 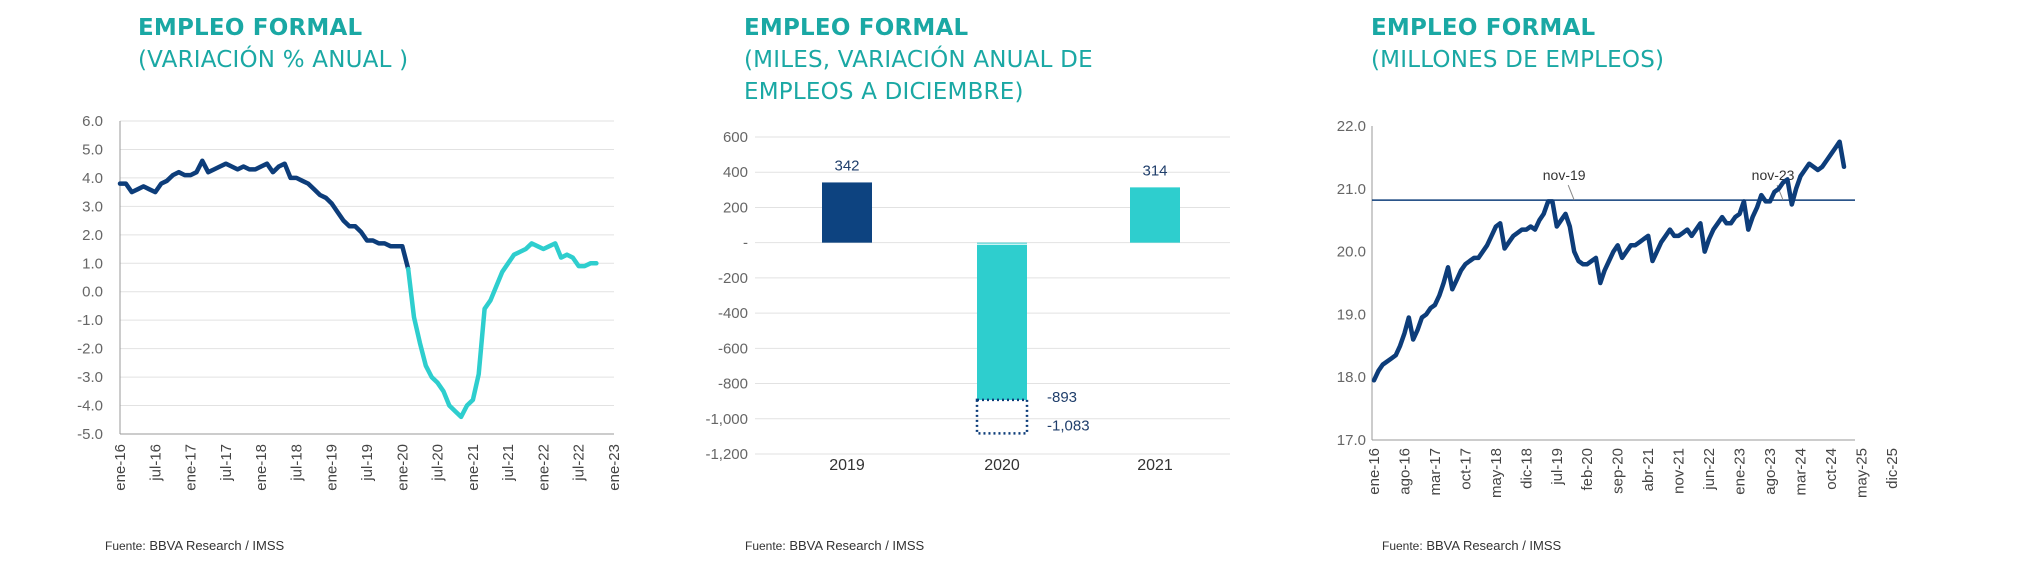 What do you see at coordinates (579, 463) in the screenshot?
I see `x-tick-label: jul-22` at bounding box center [579, 463].